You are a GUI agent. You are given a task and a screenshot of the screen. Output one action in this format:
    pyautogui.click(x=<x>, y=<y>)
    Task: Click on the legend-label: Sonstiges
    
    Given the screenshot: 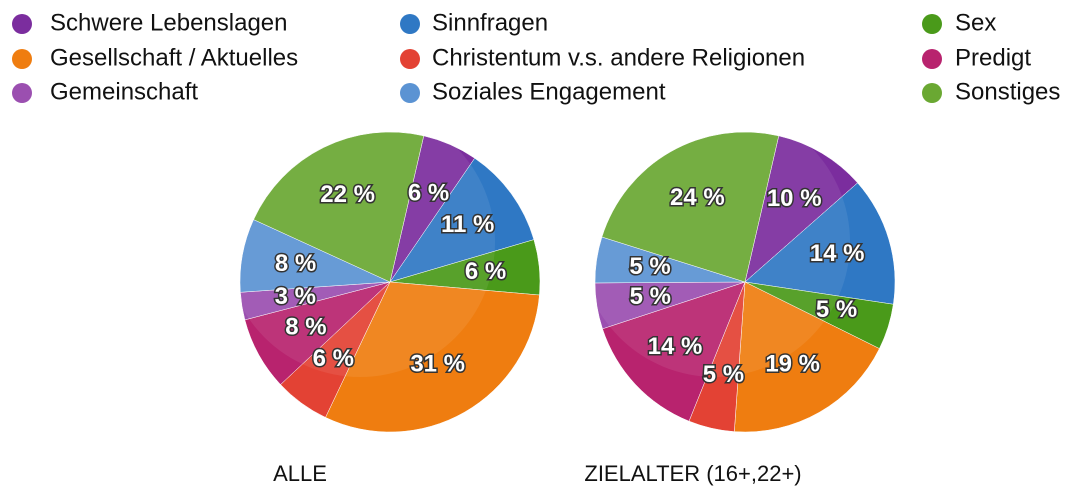 What is the action you would take?
    pyautogui.click(x=1007, y=91)
    